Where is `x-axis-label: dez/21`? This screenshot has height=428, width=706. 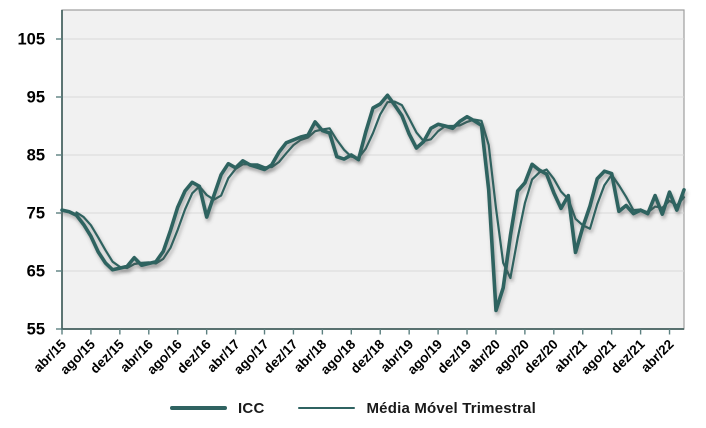
x-axis-label: dez/21 is located at coordinates (628, 356).